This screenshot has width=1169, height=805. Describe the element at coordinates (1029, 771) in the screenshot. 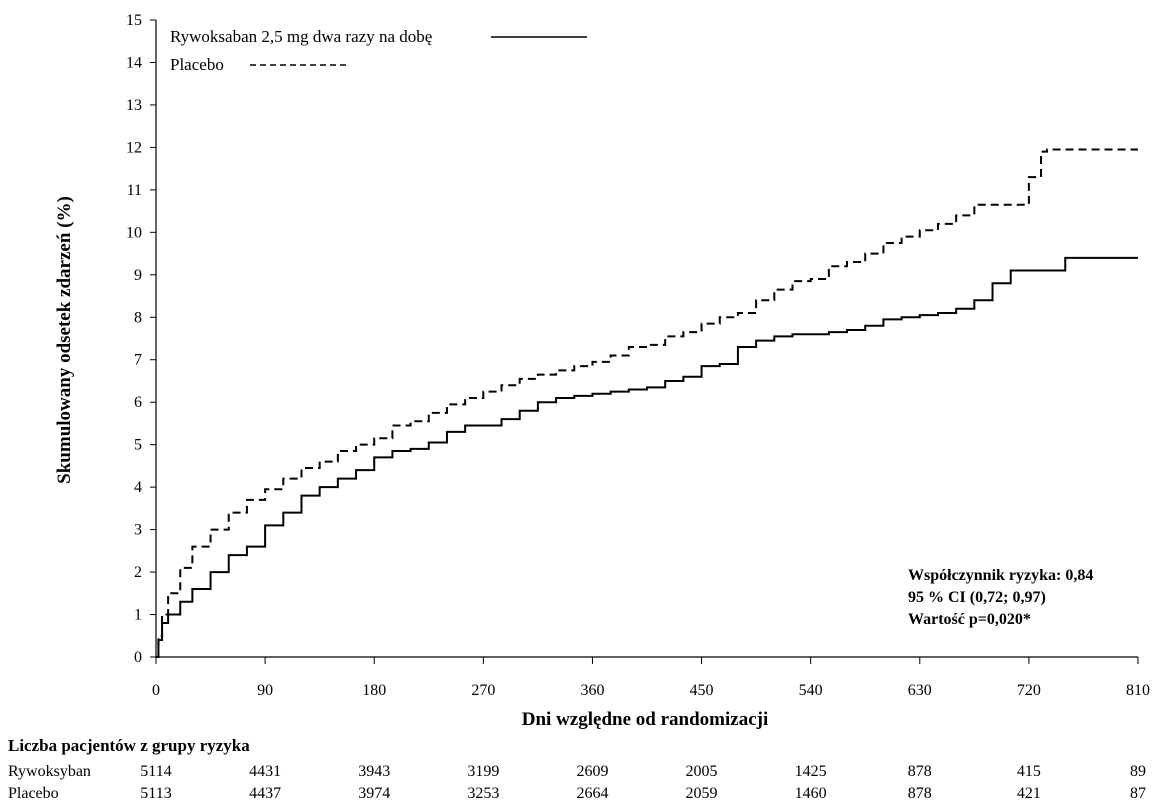

I see `risk-cell: 415` at that location.